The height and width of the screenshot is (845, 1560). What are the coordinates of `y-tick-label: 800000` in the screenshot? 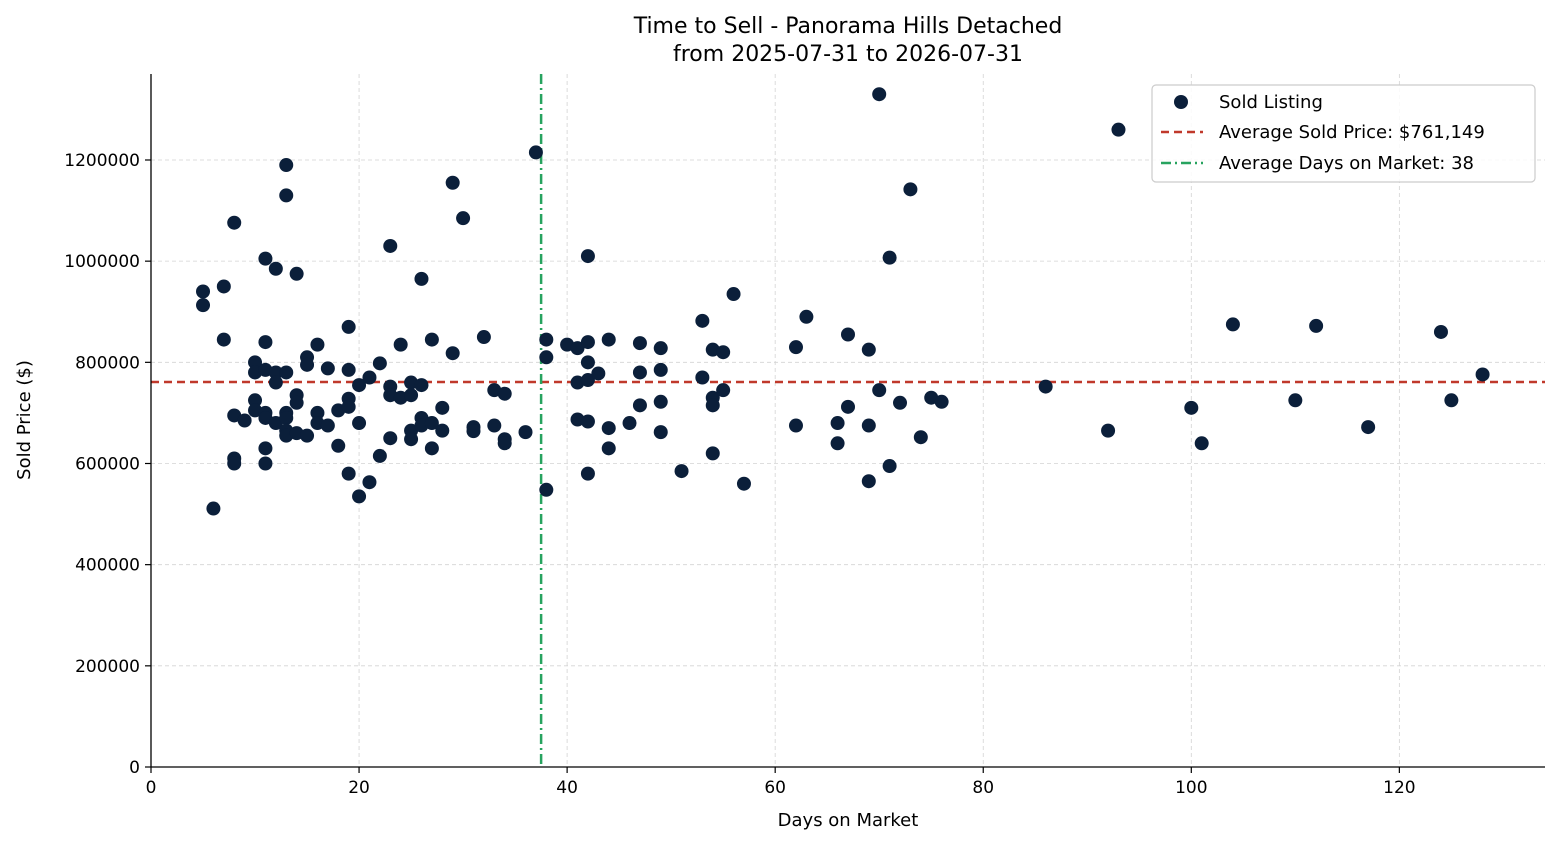 It's located at (107, 363).